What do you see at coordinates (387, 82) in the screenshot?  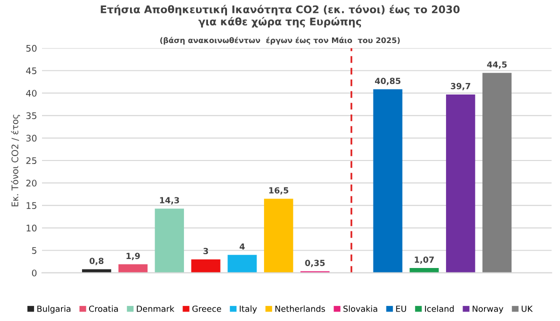 I see `data-label: 40,85` at bounding box center [387, 82].